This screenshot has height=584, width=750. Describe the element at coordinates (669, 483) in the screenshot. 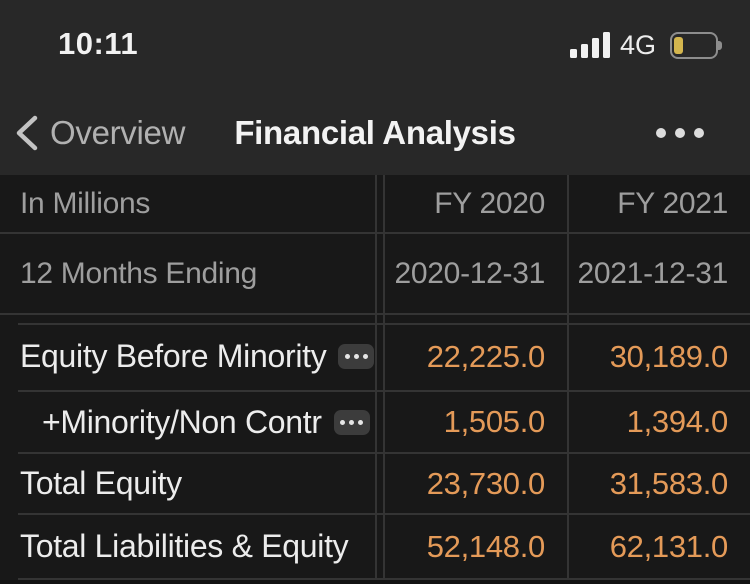

I see `row-value-fy2021: 31,583.0` at that location.